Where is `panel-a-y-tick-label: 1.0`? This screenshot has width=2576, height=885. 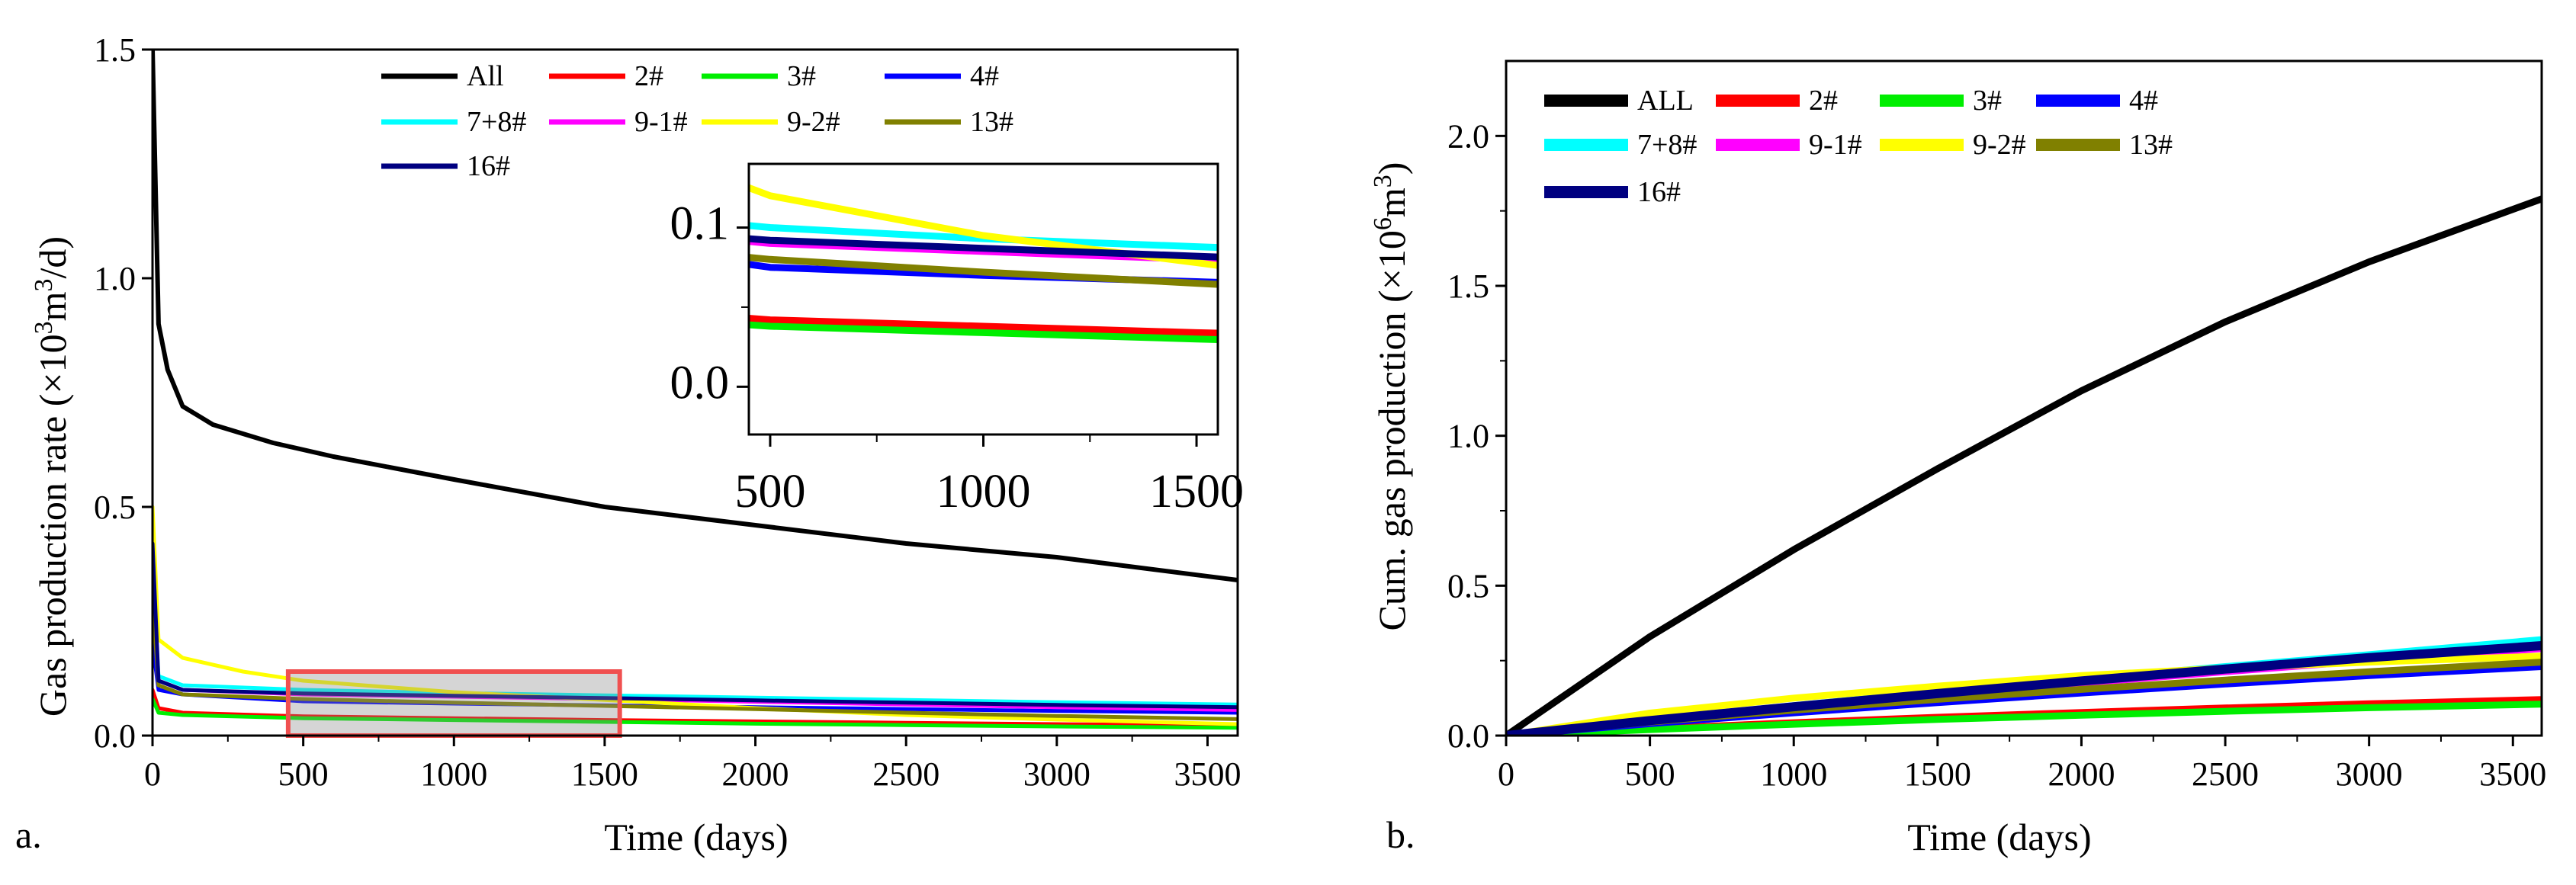 panel-a-y-tick-label: 1.0 is located at coordinates (115, 278).